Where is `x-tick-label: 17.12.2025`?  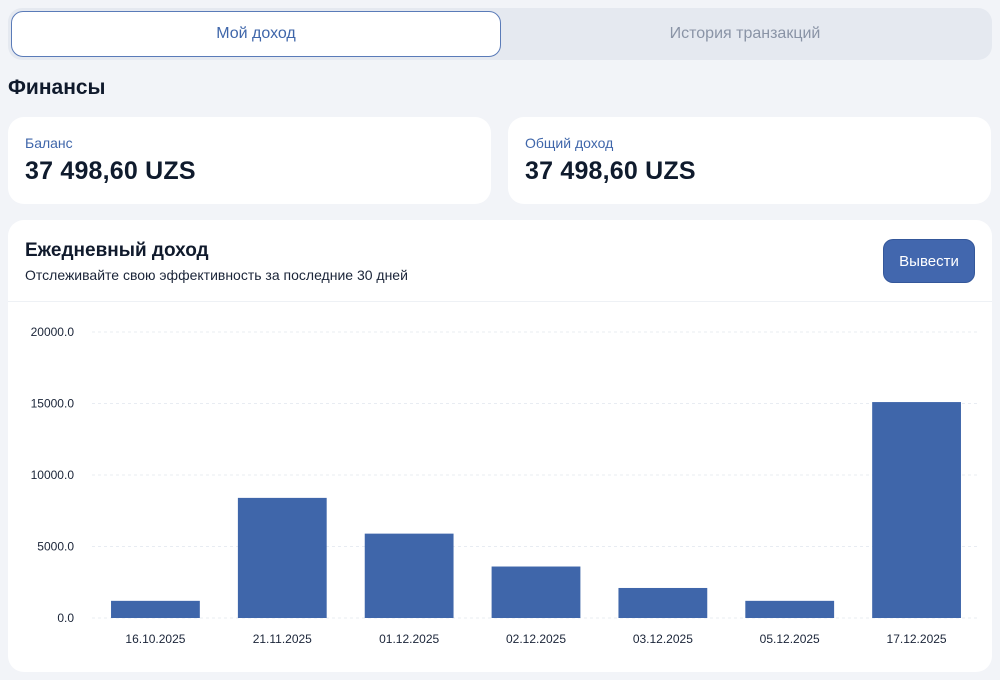 x-tick-label: 17.12.2025 is located at coordinates (917, 639).